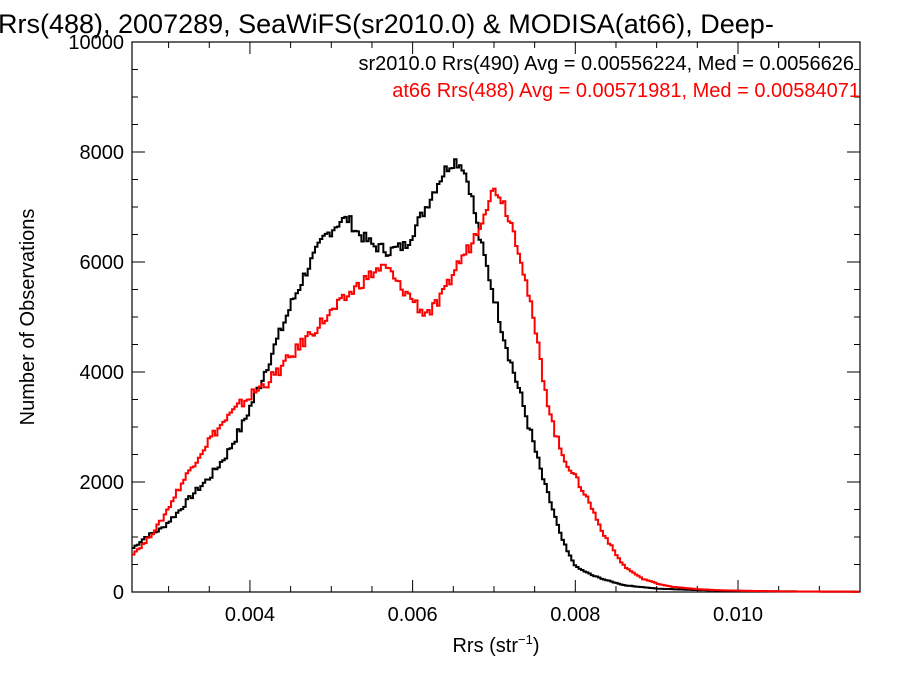 This screenshot has height=675, width=900. Describe the element at coordinates (494, 615) in the screenshot. I see `x-axis-tick-labels: 0.004 0.006 0.008 0.010` at that location.